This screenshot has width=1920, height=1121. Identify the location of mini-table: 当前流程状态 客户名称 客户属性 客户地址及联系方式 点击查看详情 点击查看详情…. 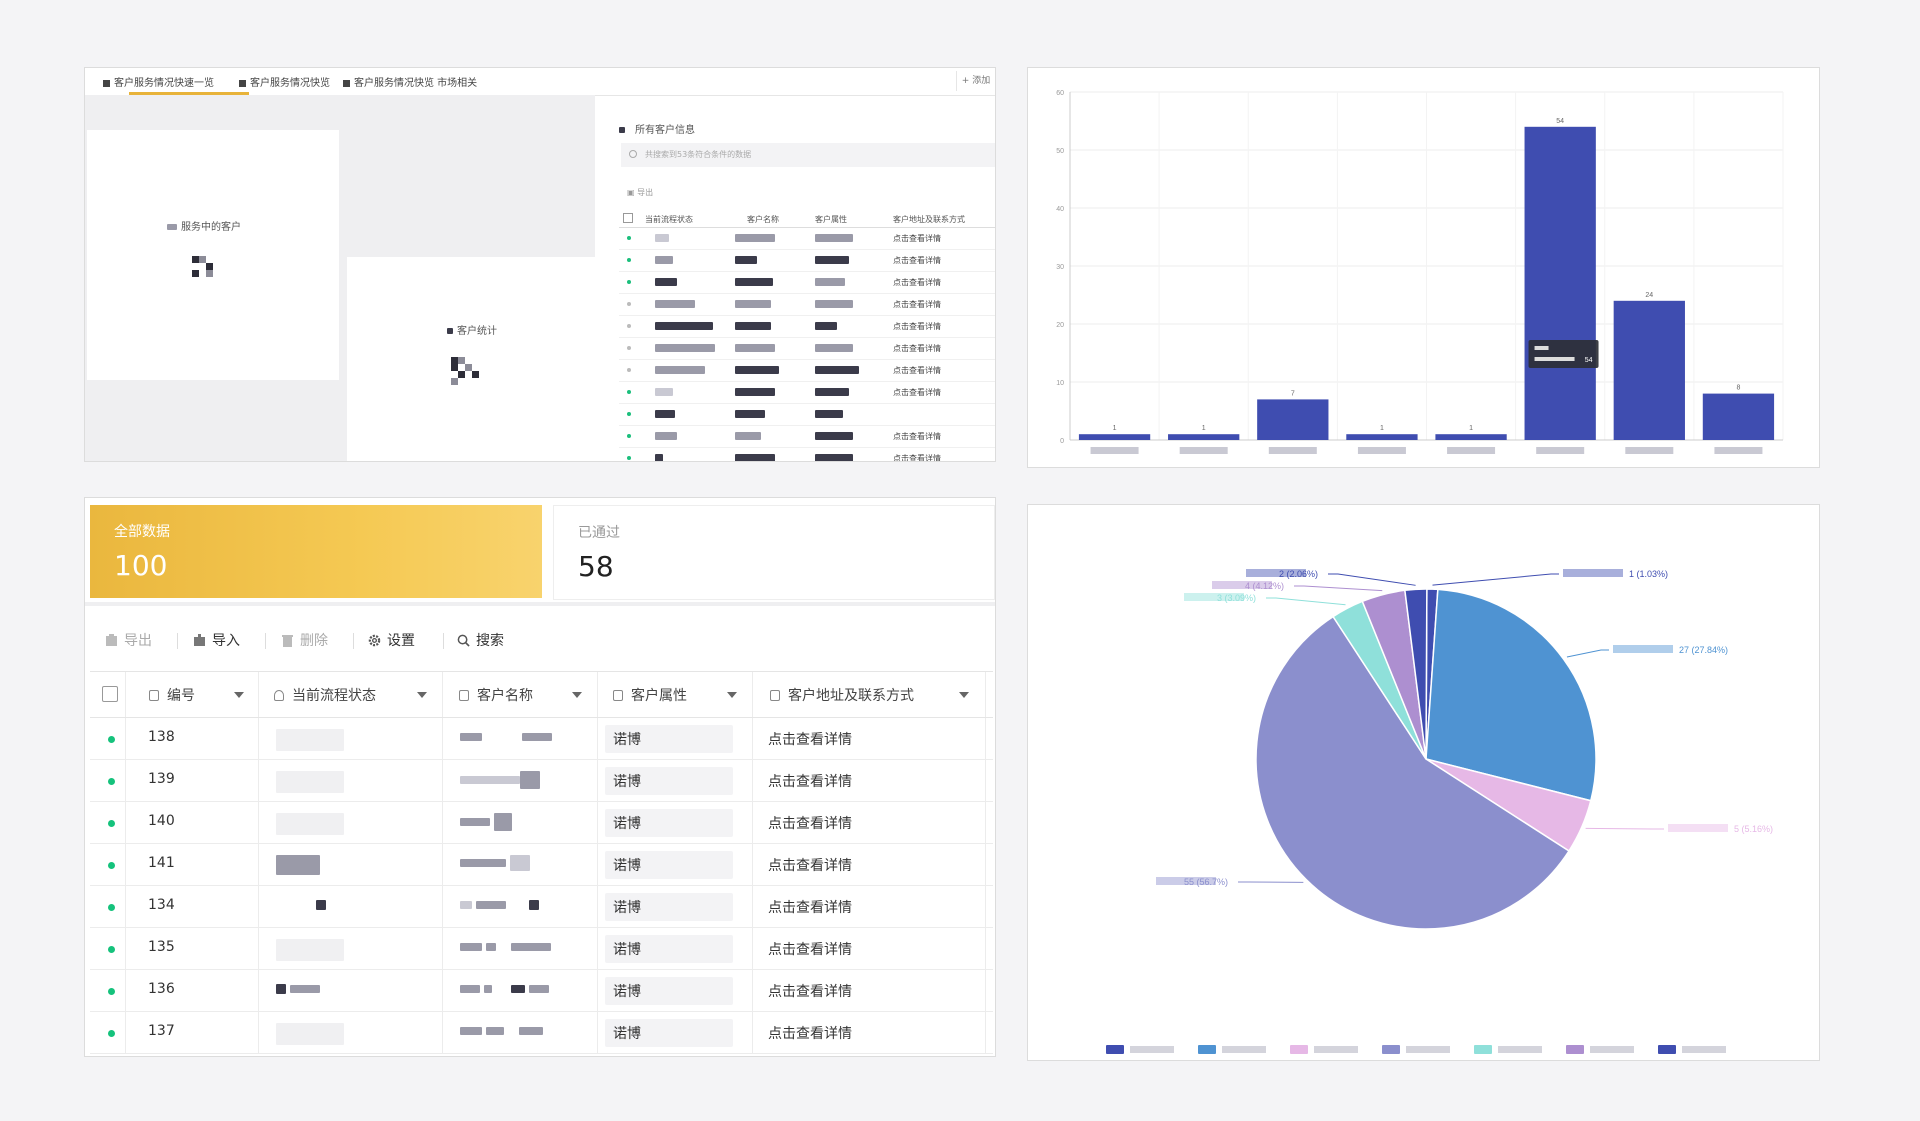
(807, 335).